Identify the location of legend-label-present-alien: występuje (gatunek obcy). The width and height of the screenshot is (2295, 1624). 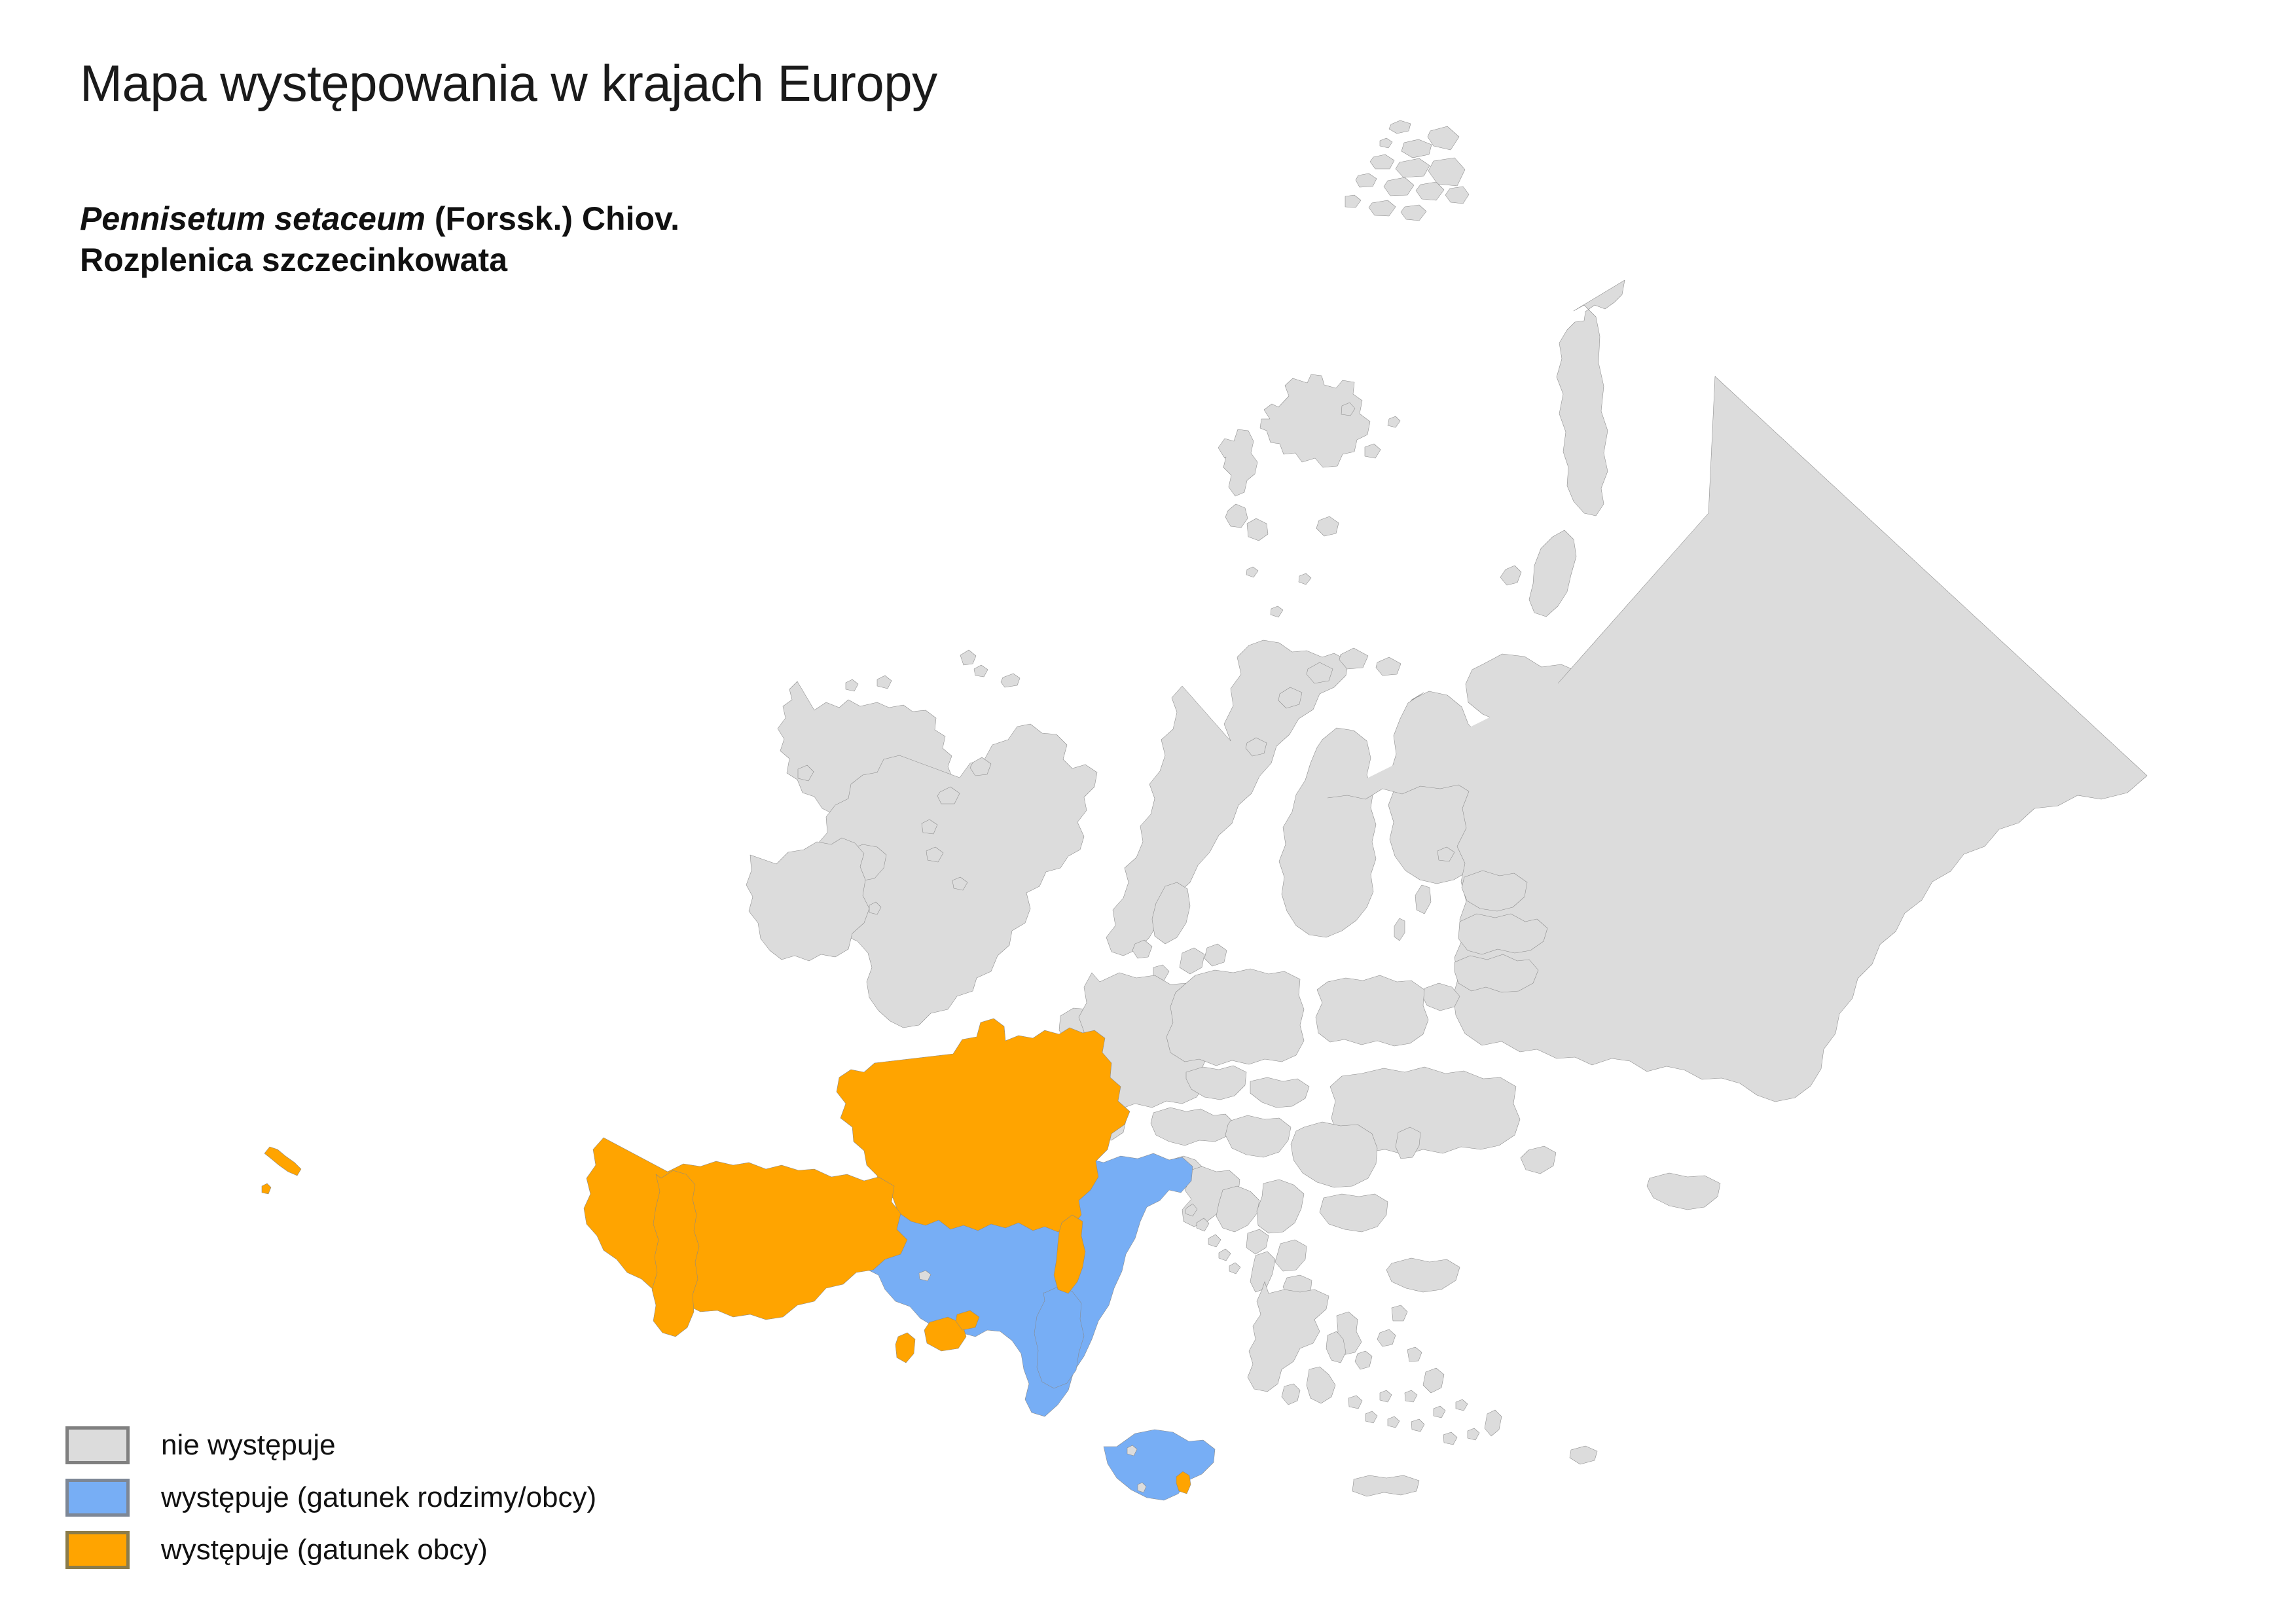
(324, 1550).